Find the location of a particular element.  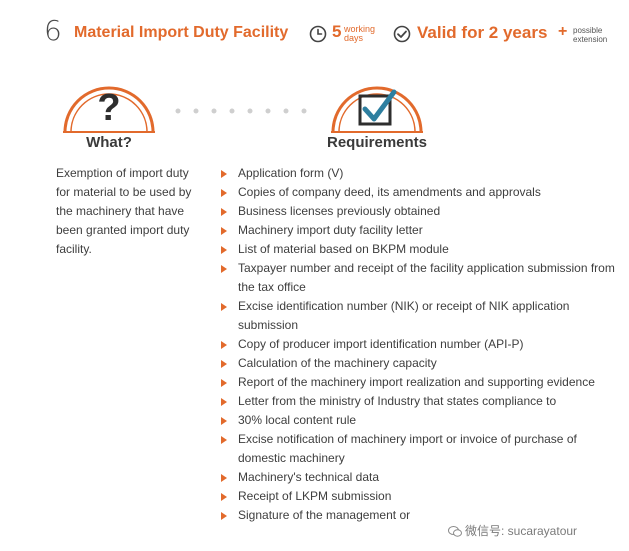

requirement-item: Machinery's technical data is located at coordinates (422, 477).